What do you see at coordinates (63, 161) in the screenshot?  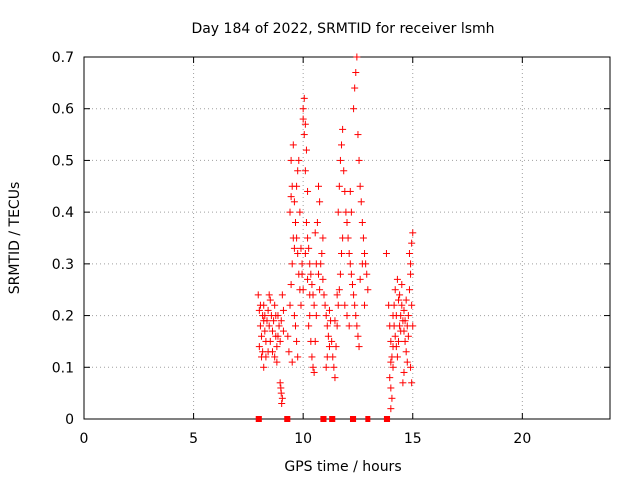 I see `y-tick-label: 0.5` at bounding box center [63, 161].